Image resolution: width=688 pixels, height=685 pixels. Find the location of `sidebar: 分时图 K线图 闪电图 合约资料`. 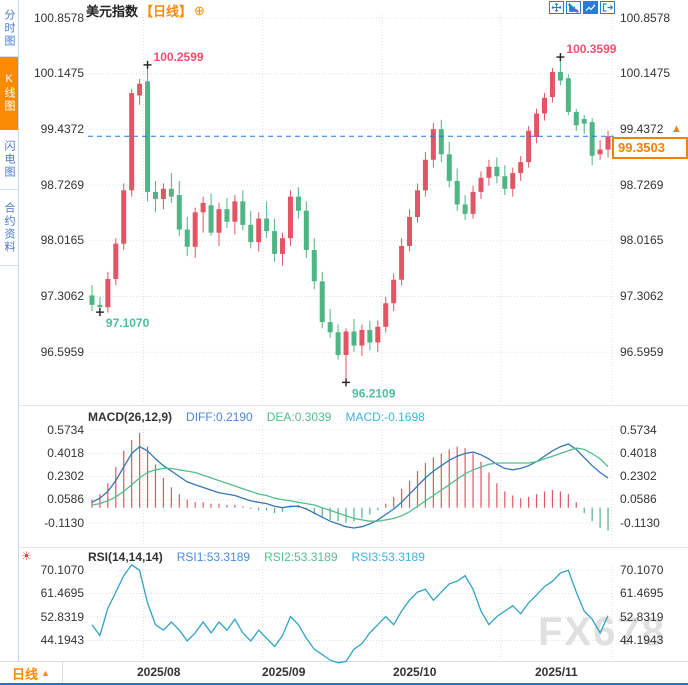

sidebar: 分时图 K线图 闪电图 合约资料 is located at coordinates (9, 330).